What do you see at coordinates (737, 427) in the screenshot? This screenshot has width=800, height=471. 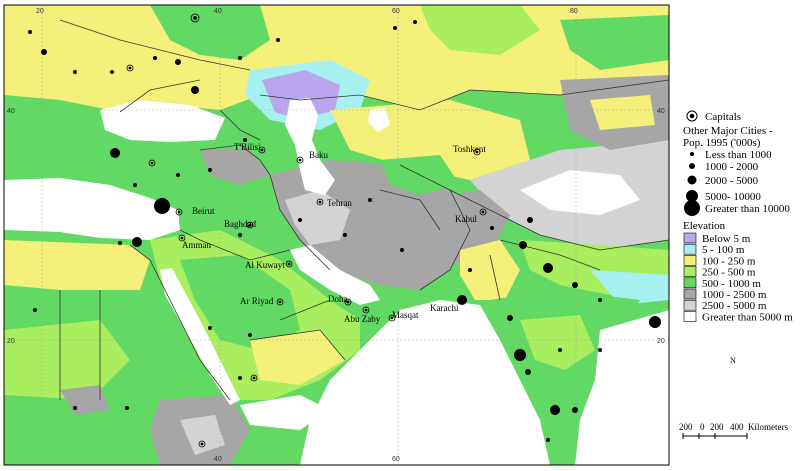 I see `scale-tick-label: 400` at bounding box center [737, 427].